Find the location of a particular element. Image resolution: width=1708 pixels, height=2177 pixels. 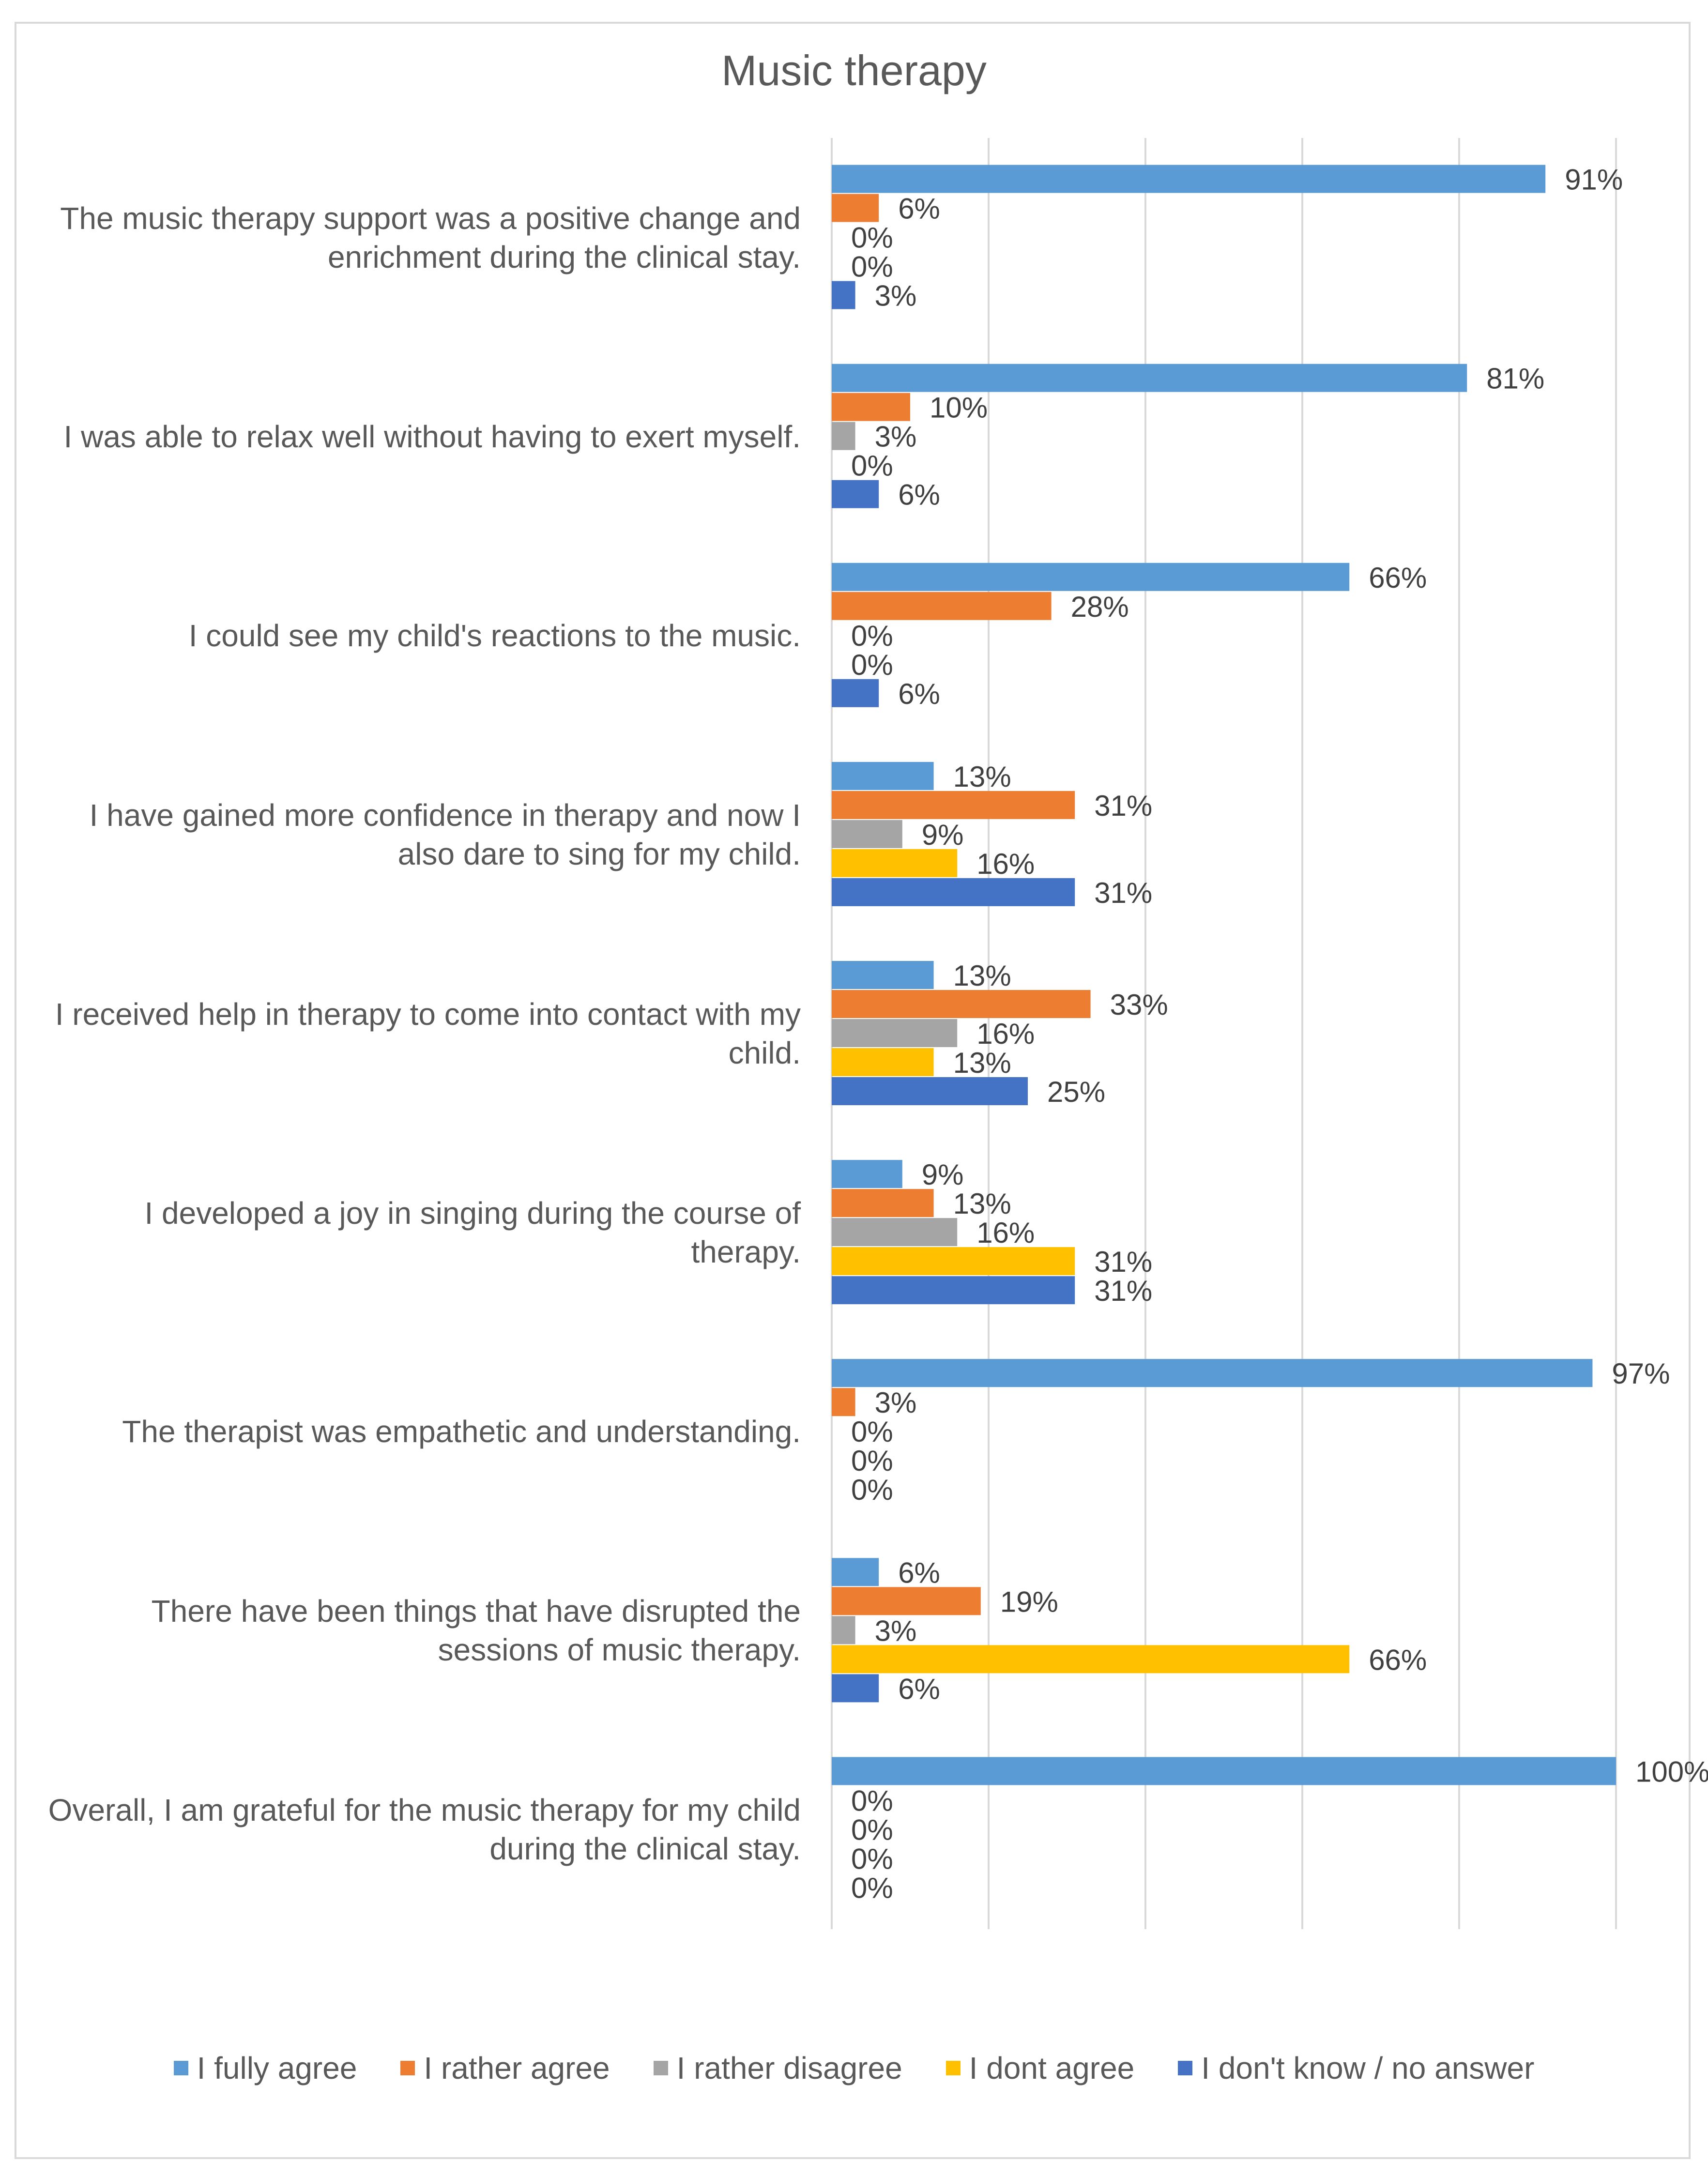

legend-item: I rather agree is located at coordinates (505, 2068).